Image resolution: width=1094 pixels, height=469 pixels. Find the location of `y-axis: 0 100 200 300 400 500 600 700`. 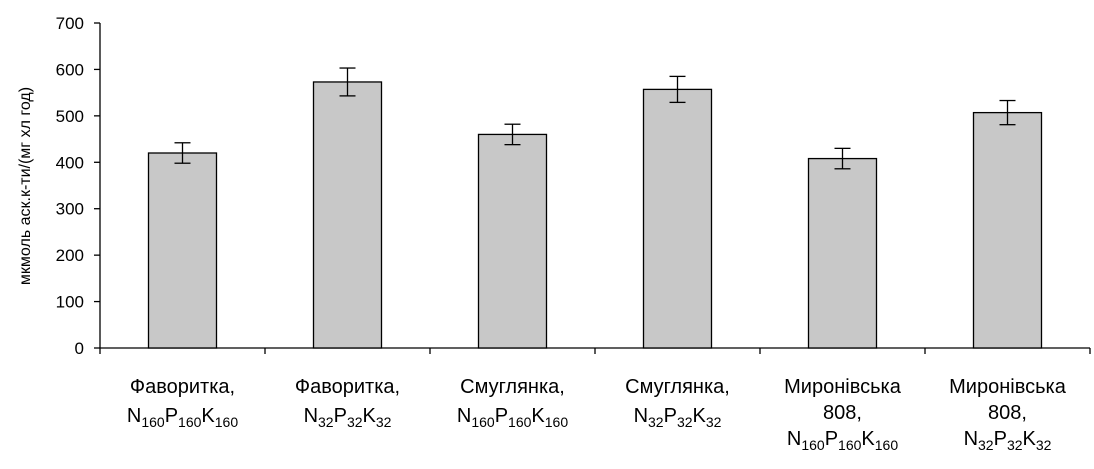

y-axis: 0 100 200 300 400 500 600 700 is located at coordinates (78, 186).